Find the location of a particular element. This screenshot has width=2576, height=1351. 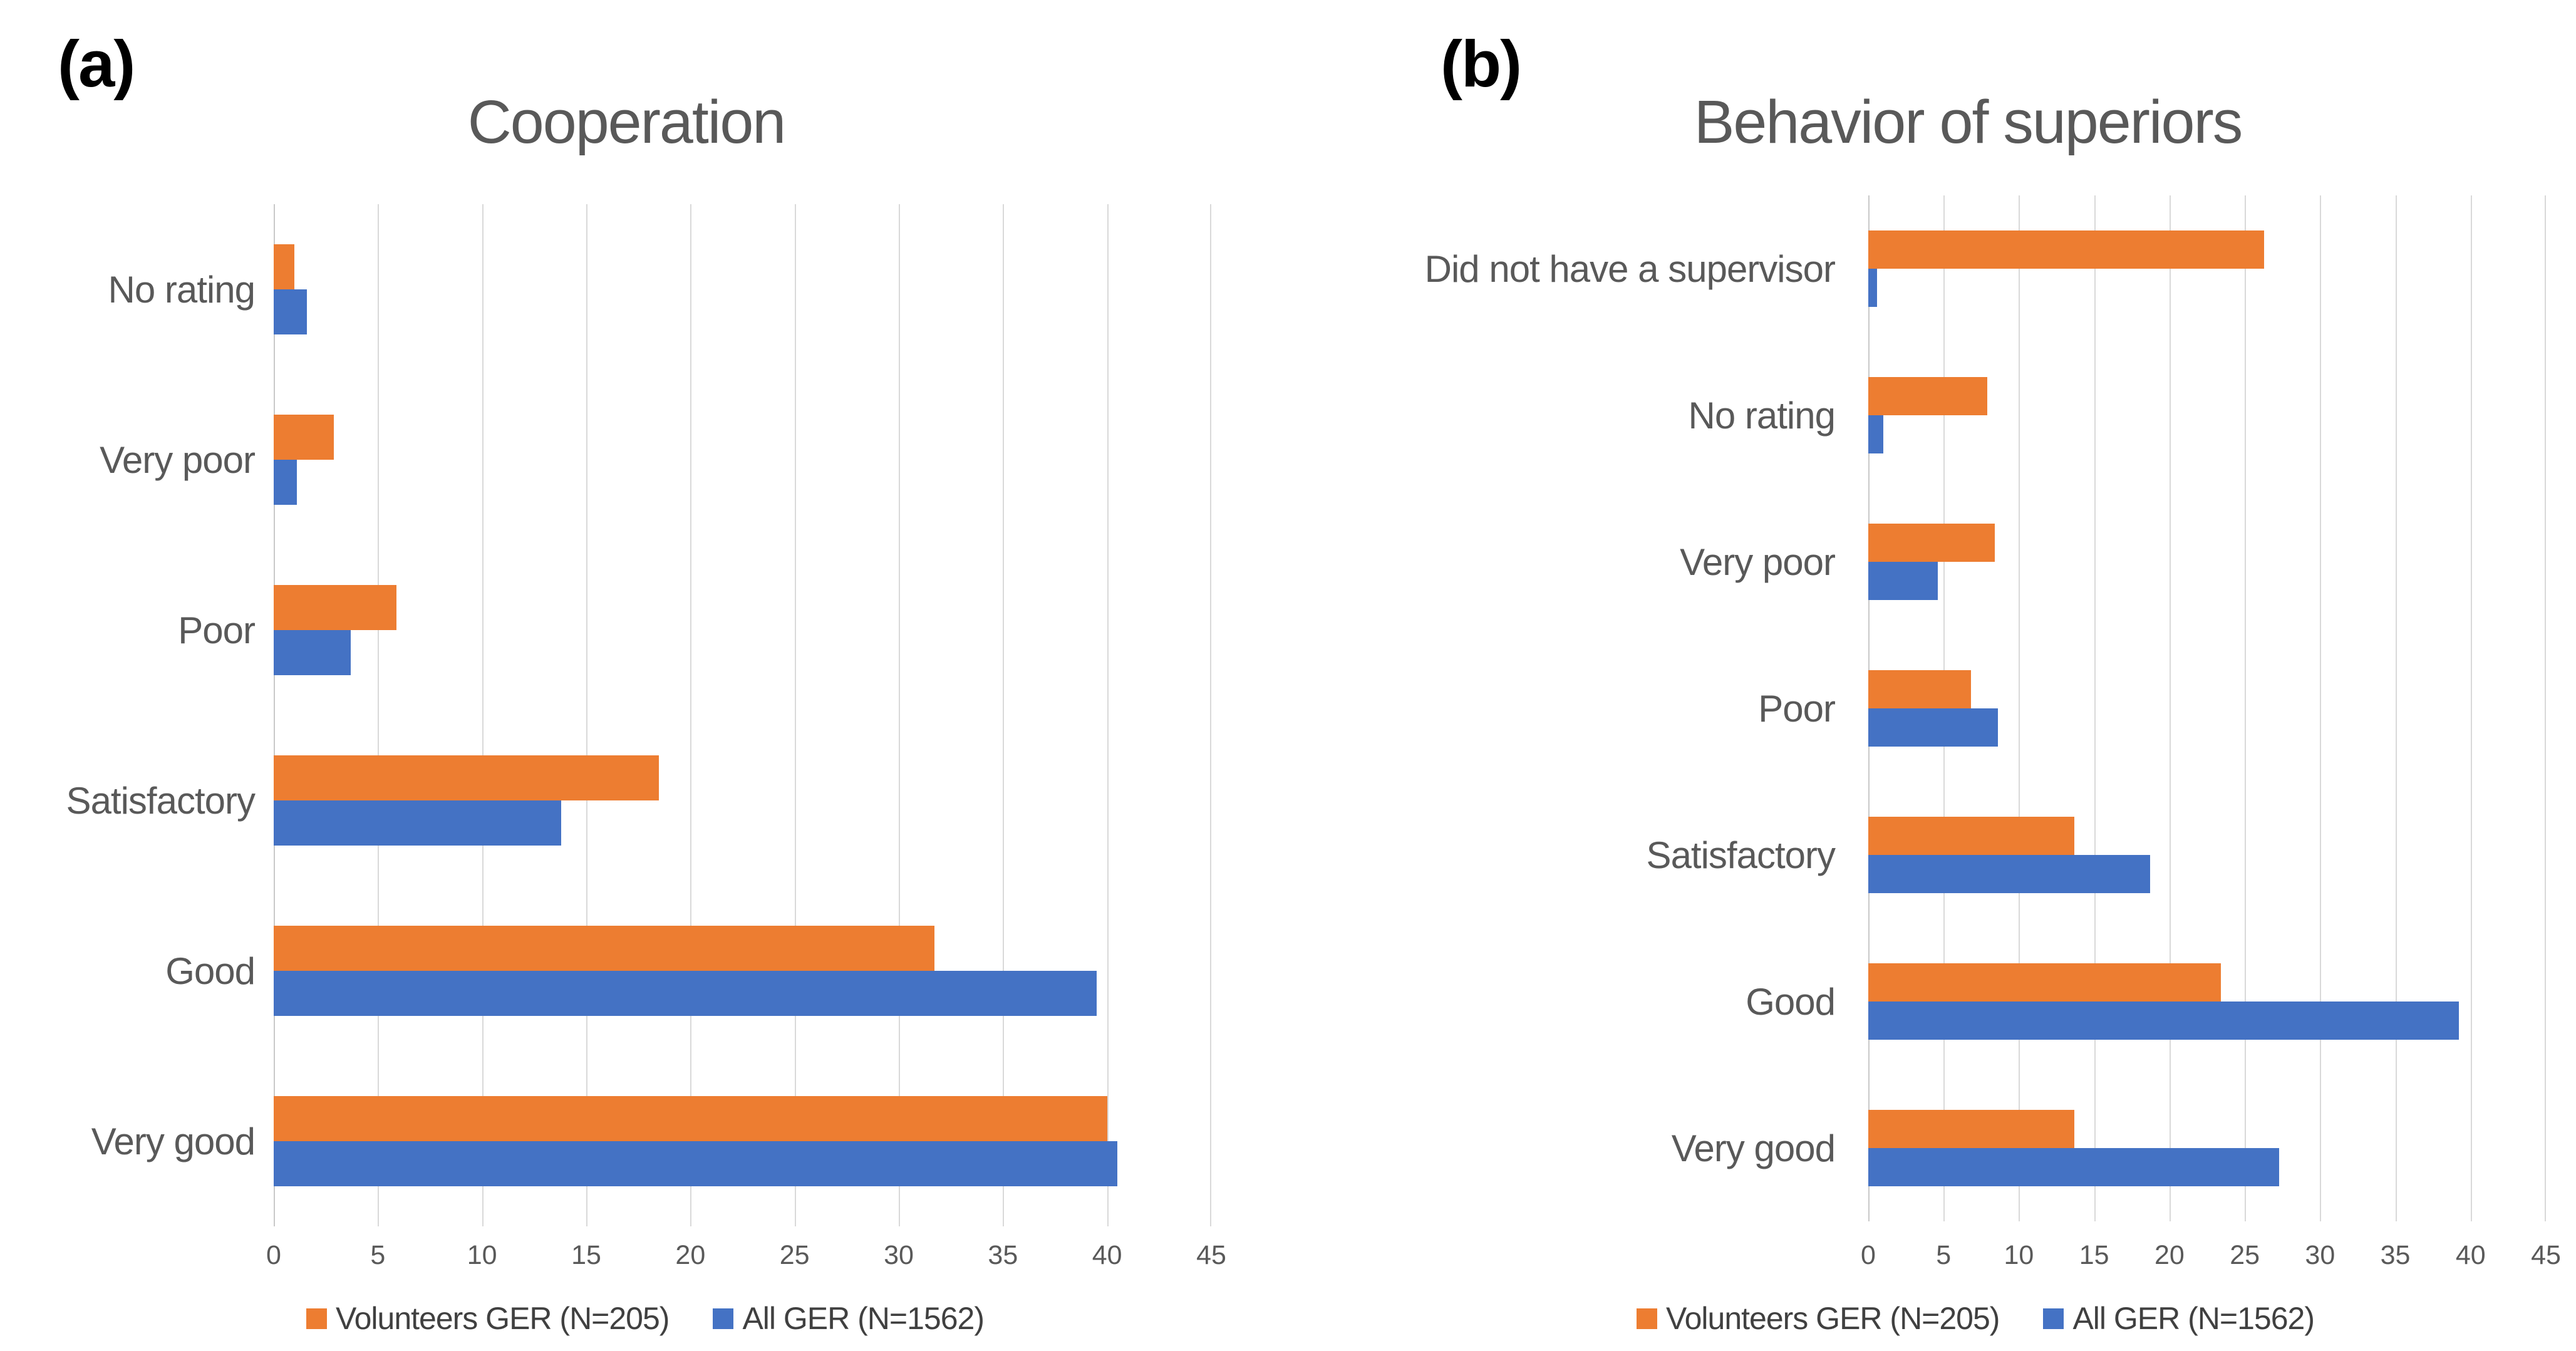

panel-b-title: Behavior of superiors is located at coordinates (1968, 122).